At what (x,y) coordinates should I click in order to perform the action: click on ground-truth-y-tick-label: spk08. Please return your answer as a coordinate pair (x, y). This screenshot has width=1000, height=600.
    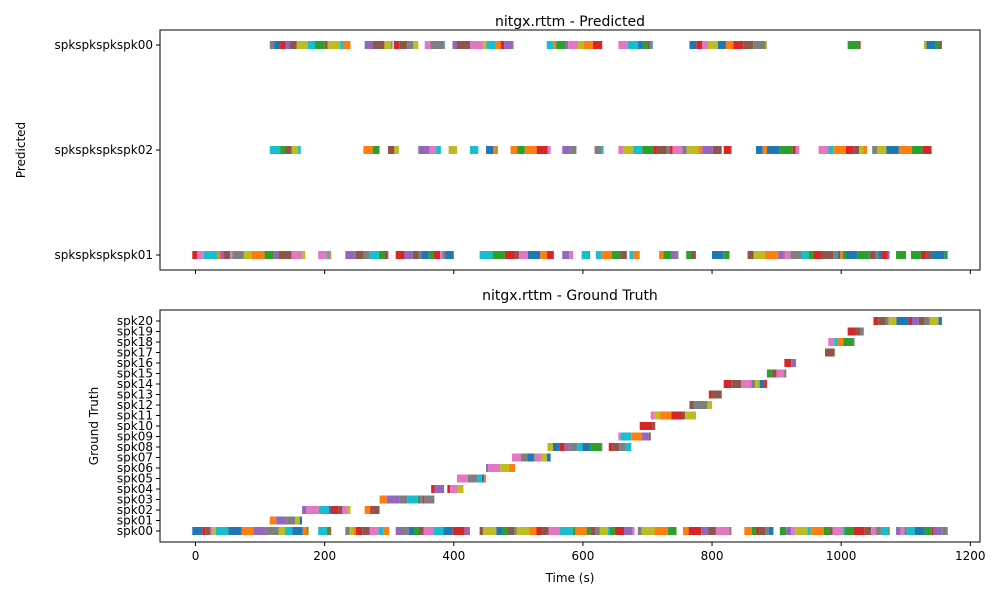
    Looking at the image, I should click on (135, 447).